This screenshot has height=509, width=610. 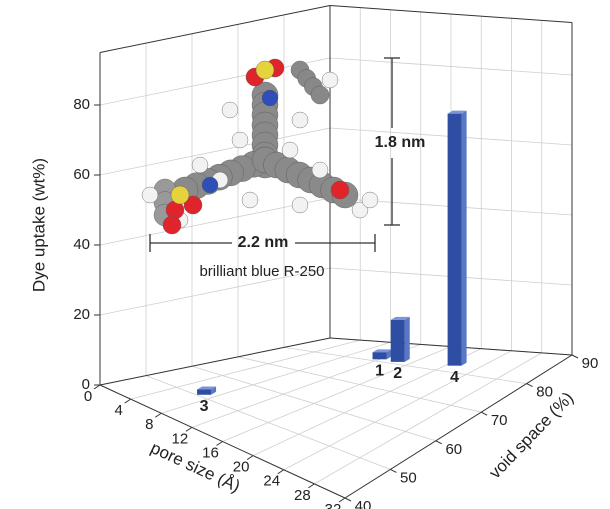 What do you see at coordinates (88, 396) in the screenshot?
I see `x-tick-label: 0` at bounding box center [88, 396].